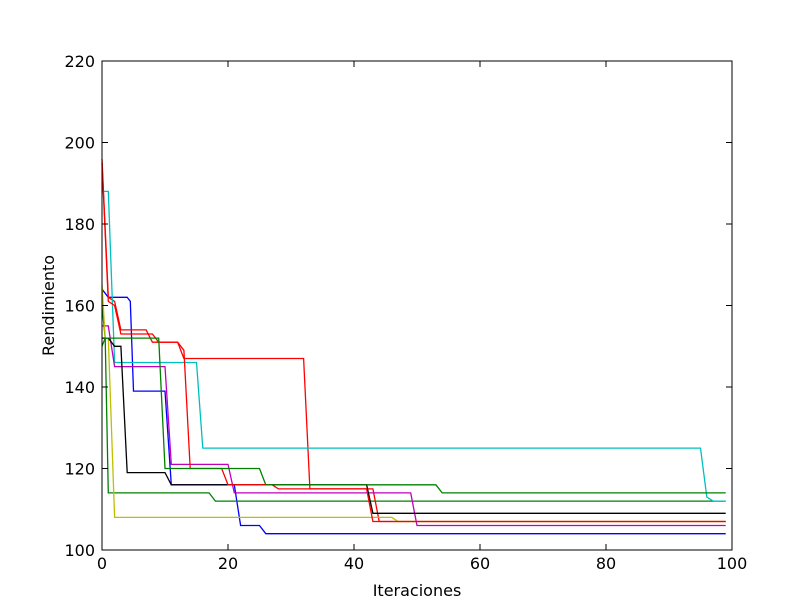  Describe the element at coordinates (732, 563) in the screenshot. I see `x-tick-label: 100` at that location.